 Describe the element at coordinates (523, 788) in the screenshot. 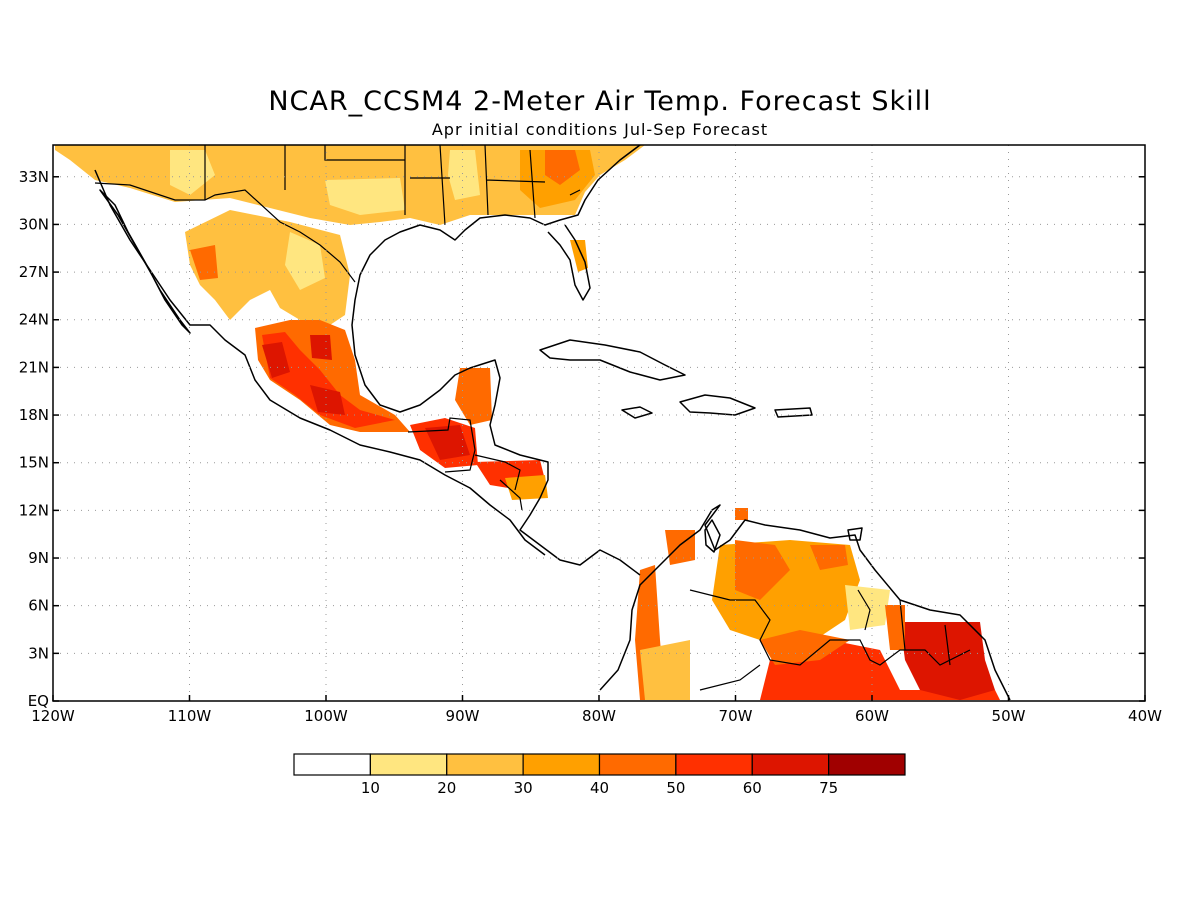

I see `colorbar-label: 30` at that location.